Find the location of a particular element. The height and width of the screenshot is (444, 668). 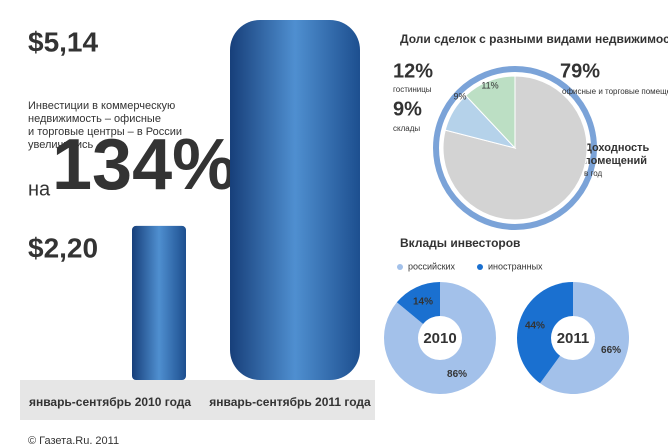

slice-value: 79% is located at coordinates (580, 71).